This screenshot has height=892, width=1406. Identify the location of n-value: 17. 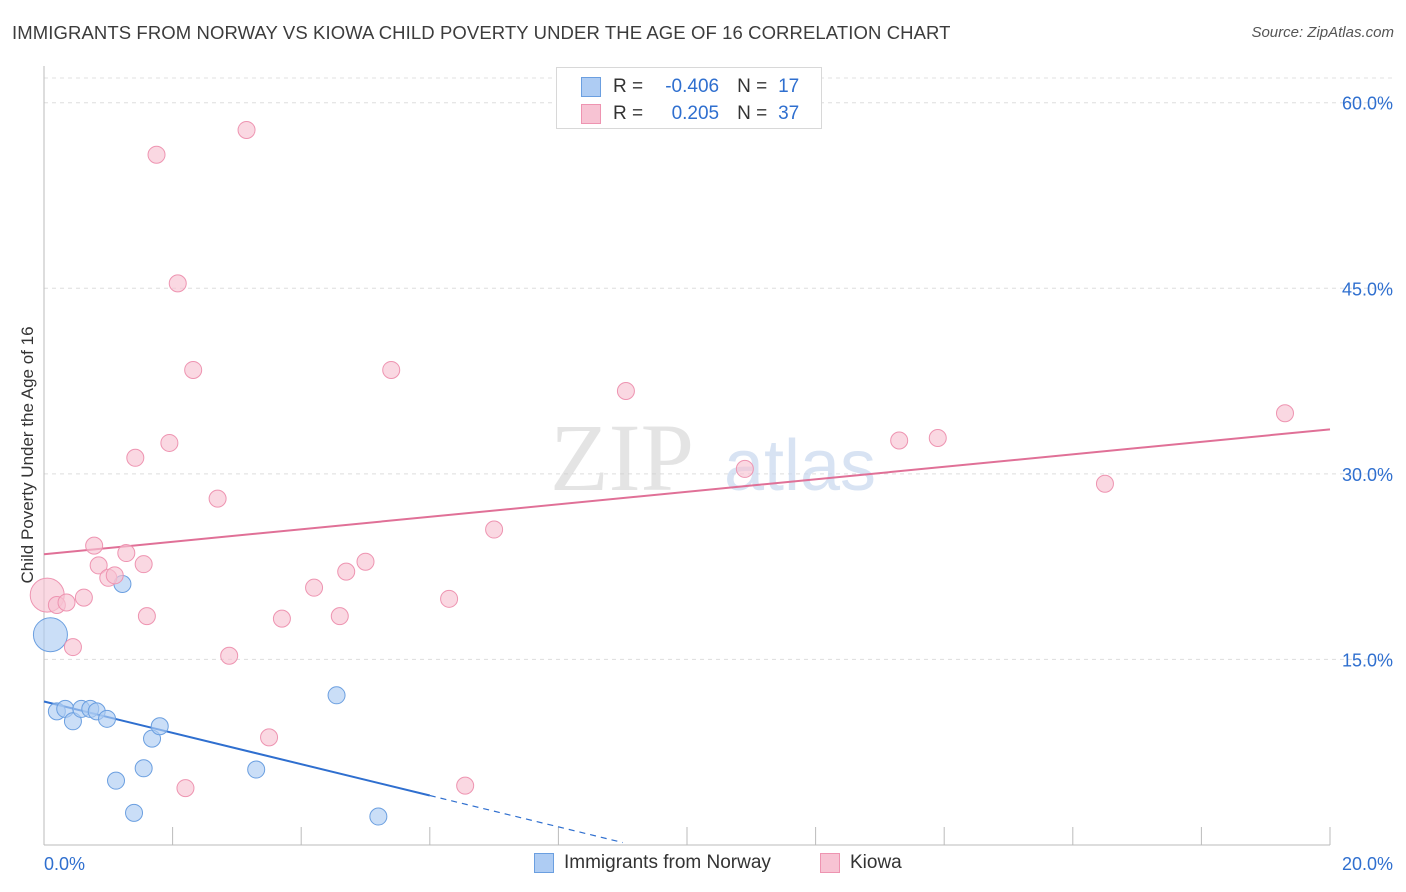
(789, 86).